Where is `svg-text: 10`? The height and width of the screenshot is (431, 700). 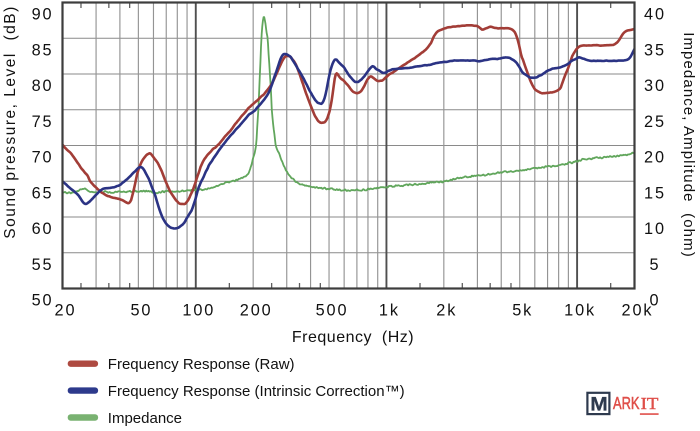 svg-text: 10 is located at coordinates (655, 229).